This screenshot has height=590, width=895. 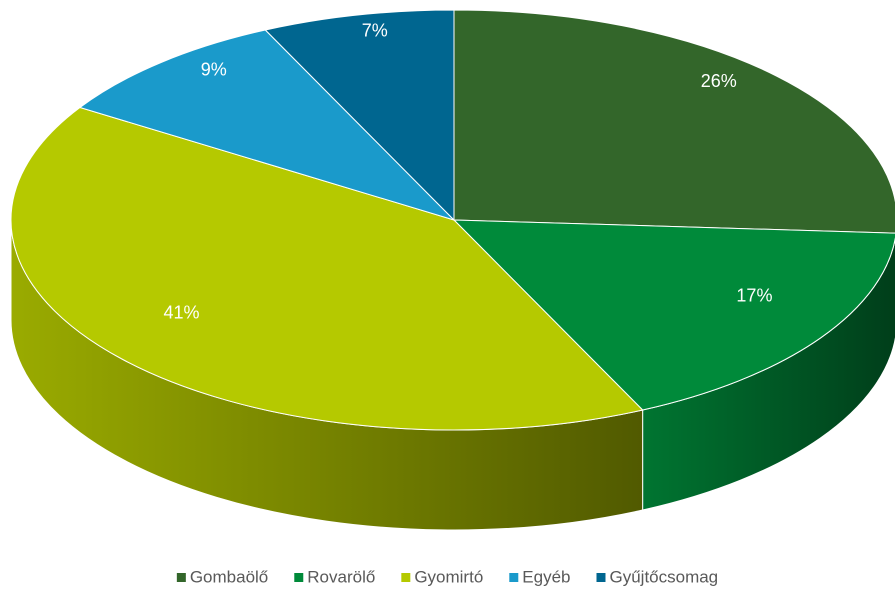 I want to click on legend-label: Gyomirtó, so click(x=448, y=576).